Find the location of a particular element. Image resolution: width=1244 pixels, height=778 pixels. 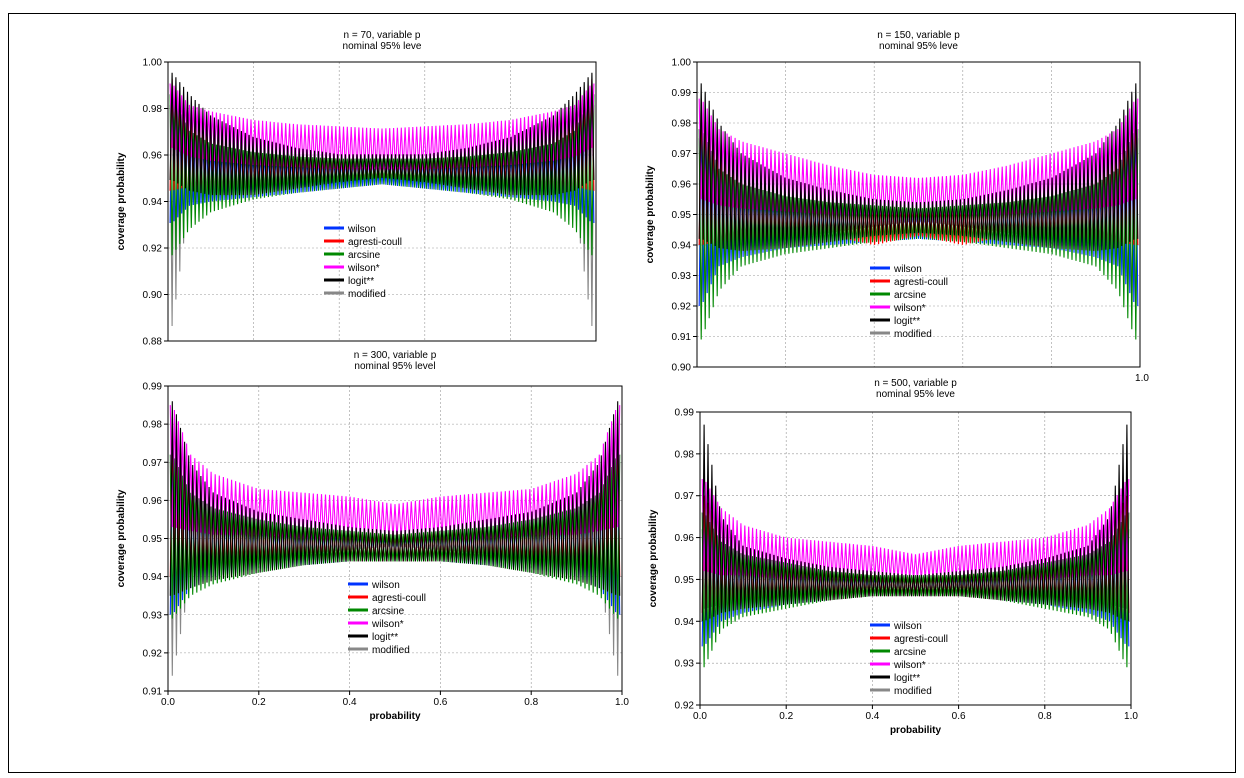

chart-title: n = 150, variable p is located at coordinates (918, 35).